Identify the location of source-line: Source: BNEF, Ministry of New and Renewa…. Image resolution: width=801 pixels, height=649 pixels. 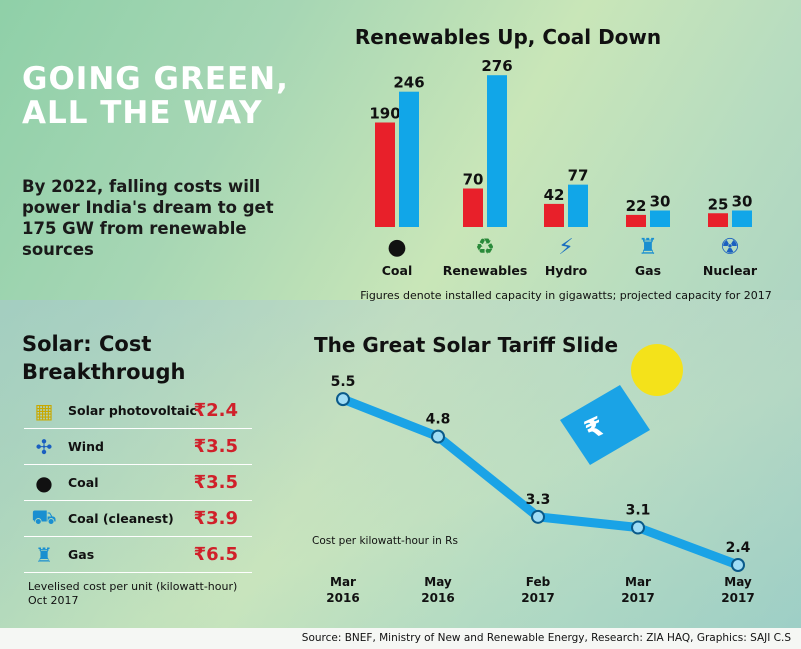
(400, 638).